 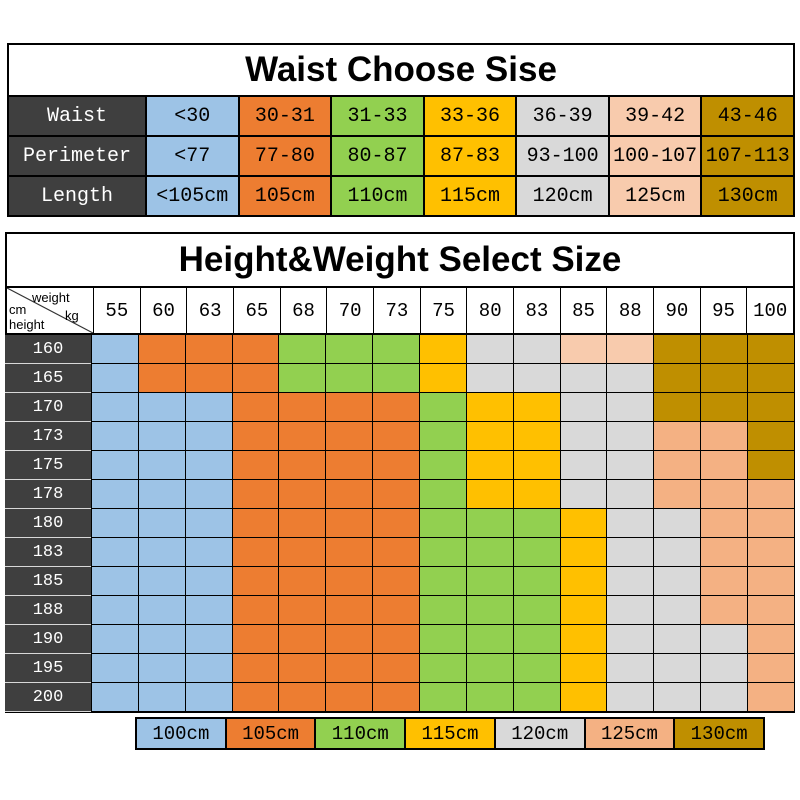 What do you see at coordinates (191, 196) in the screenshot?
I see `waist-value-cell: <105cm` at bounding box center [191, 196].